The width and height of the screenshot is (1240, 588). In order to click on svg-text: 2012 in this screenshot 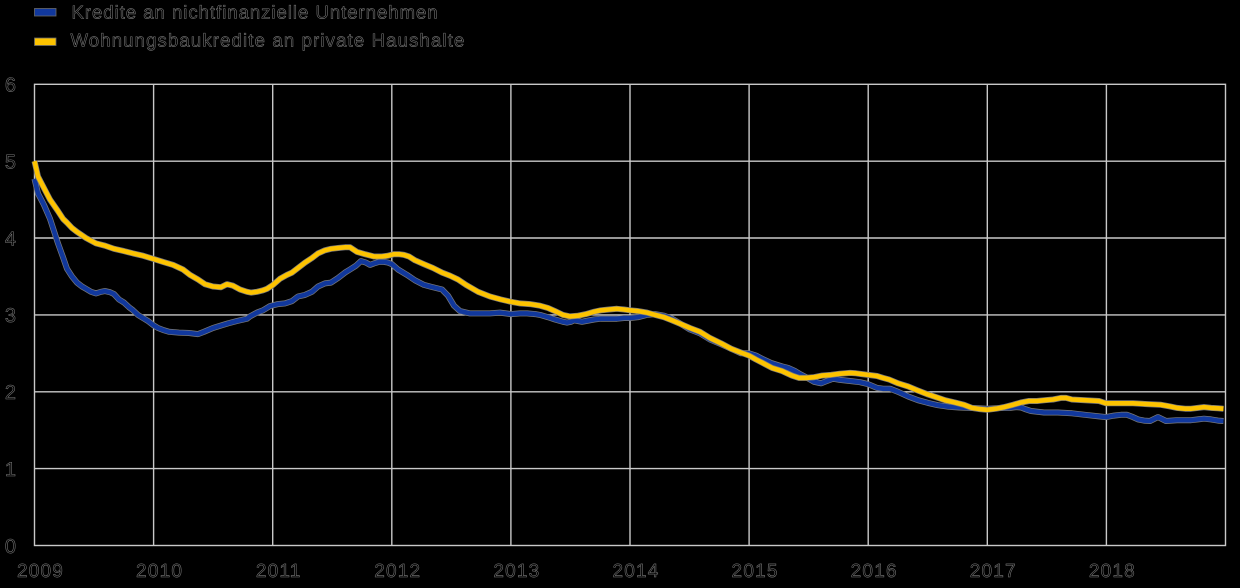, I will do `click(397, 571)`.